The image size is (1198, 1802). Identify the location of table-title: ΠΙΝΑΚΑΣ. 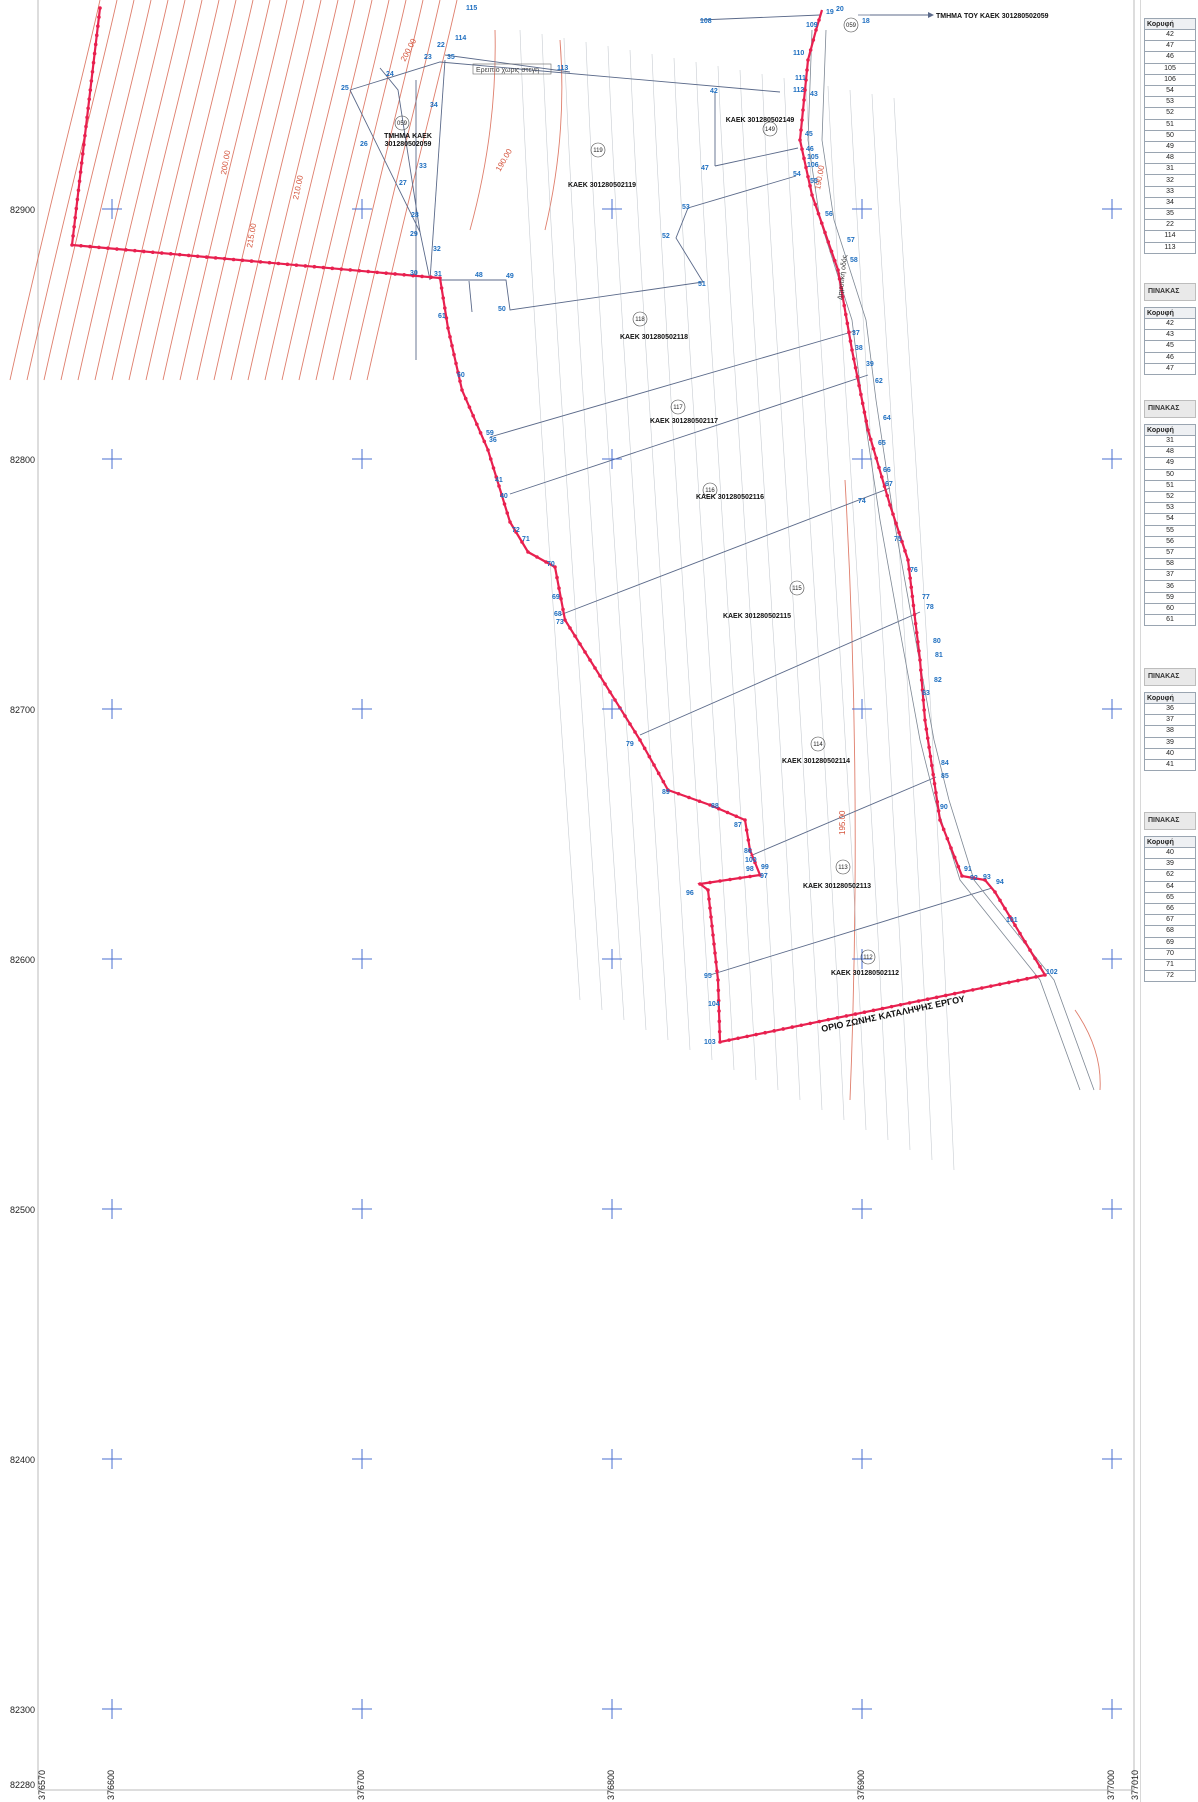
(1170, 292).